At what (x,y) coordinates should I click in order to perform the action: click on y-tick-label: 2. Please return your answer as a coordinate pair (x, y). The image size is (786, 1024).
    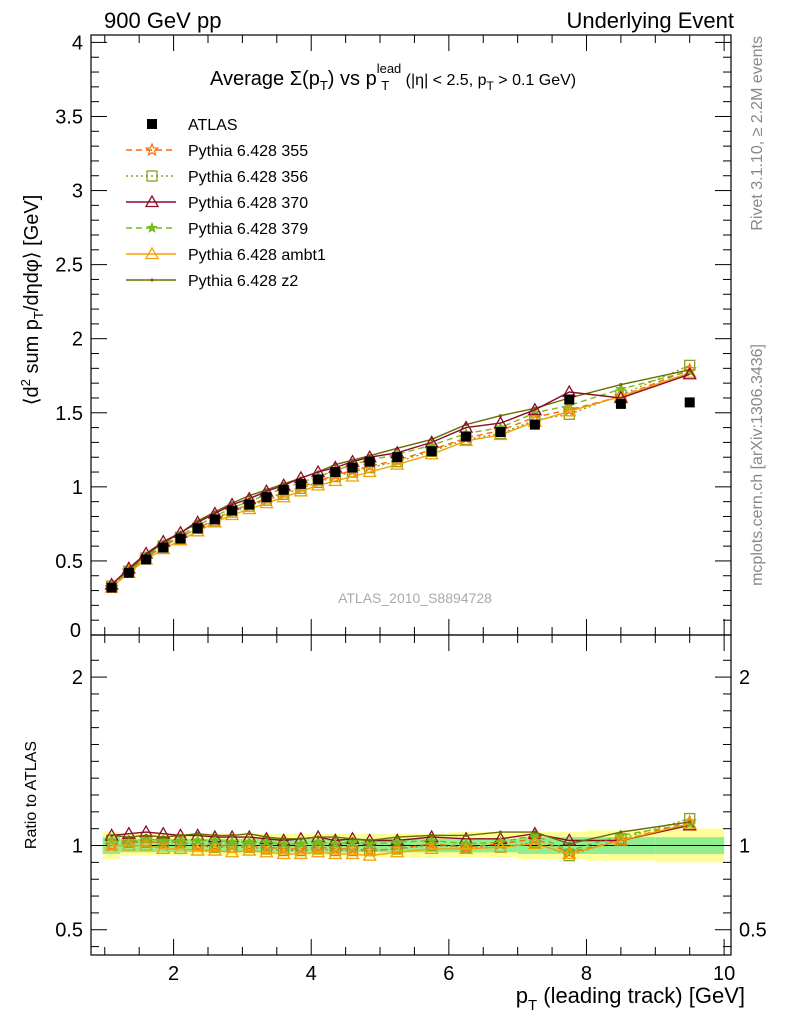
    Looking at the image, I should click on (77, 340).